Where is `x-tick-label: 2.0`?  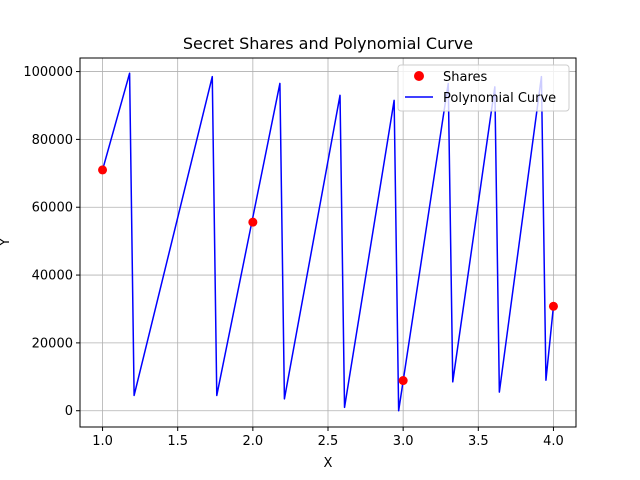
x-tick-label: 2.0 is located at coordinates (253, 441).